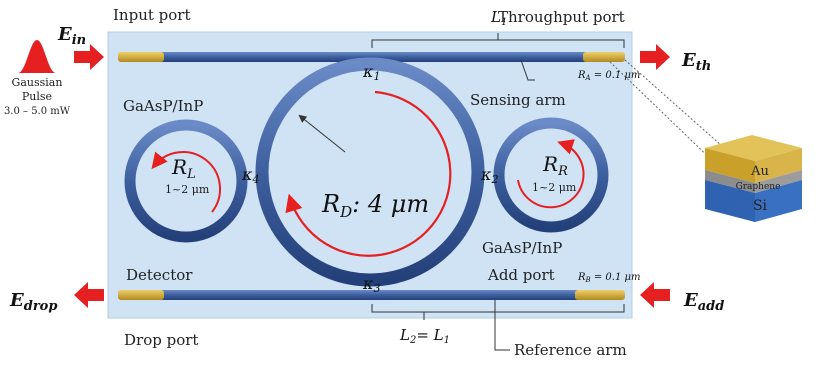 This screenshot has height=365, width=820. Describe the element at coordinates (375, 205) in the screenshot. I see `rd-label: RD: 4 μm` at that location.